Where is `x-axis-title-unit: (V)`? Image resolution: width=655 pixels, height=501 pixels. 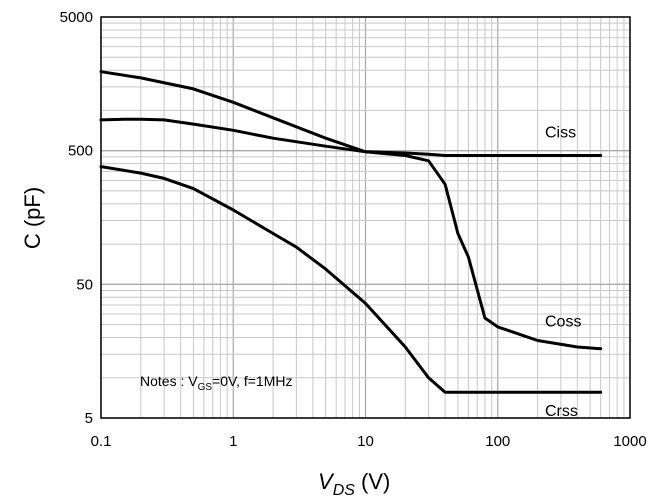 x-axis-title-unit: (V) is located at coordinates (372, 481).